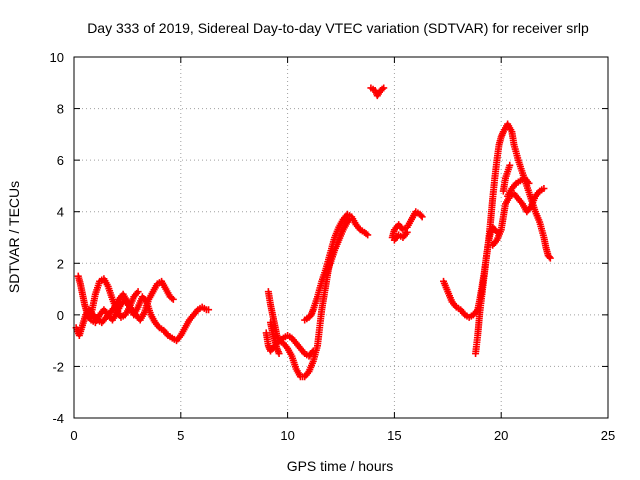 Image resolution: width=640 pixels, height=480 pixels. Describe the element at coordinates (60, 263) in the screenshot. I see `y-tick-label: 2` at that location.